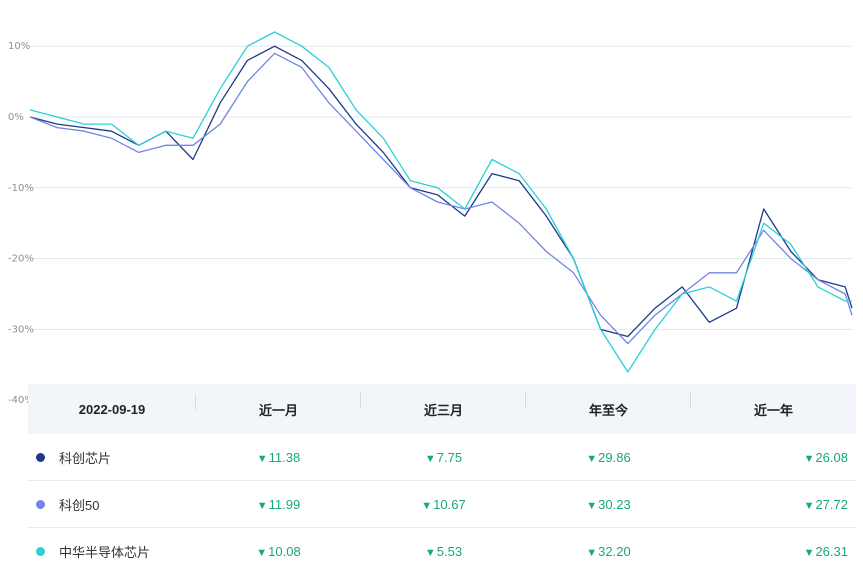  I want to click on y-tick-label: -20%, so click(21, 259).